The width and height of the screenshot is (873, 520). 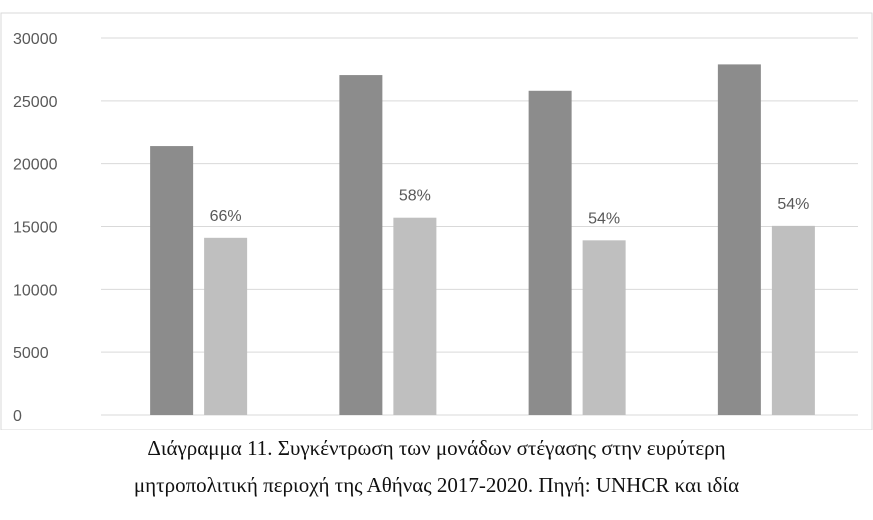 What do you see at coordinates (35, 290) in the screenshot?
I see `y-tick-label: 10000` at bounding box center [35, 290].